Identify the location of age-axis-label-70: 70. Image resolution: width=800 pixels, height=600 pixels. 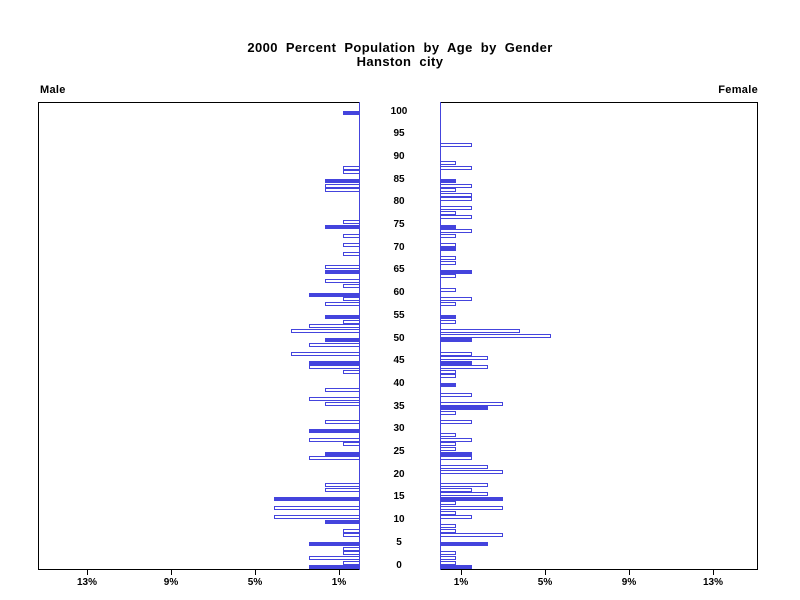
(399, 247).